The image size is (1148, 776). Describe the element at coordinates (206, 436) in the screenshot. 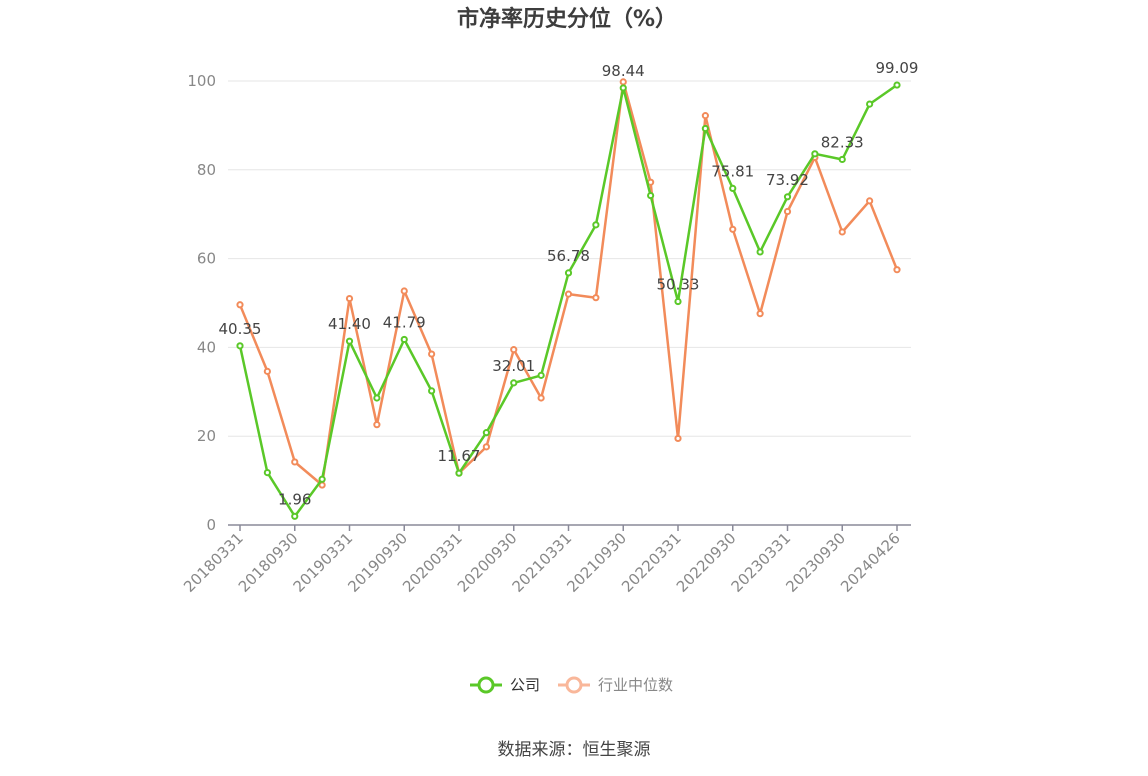

I see `y-tick-label: 20` at that location.